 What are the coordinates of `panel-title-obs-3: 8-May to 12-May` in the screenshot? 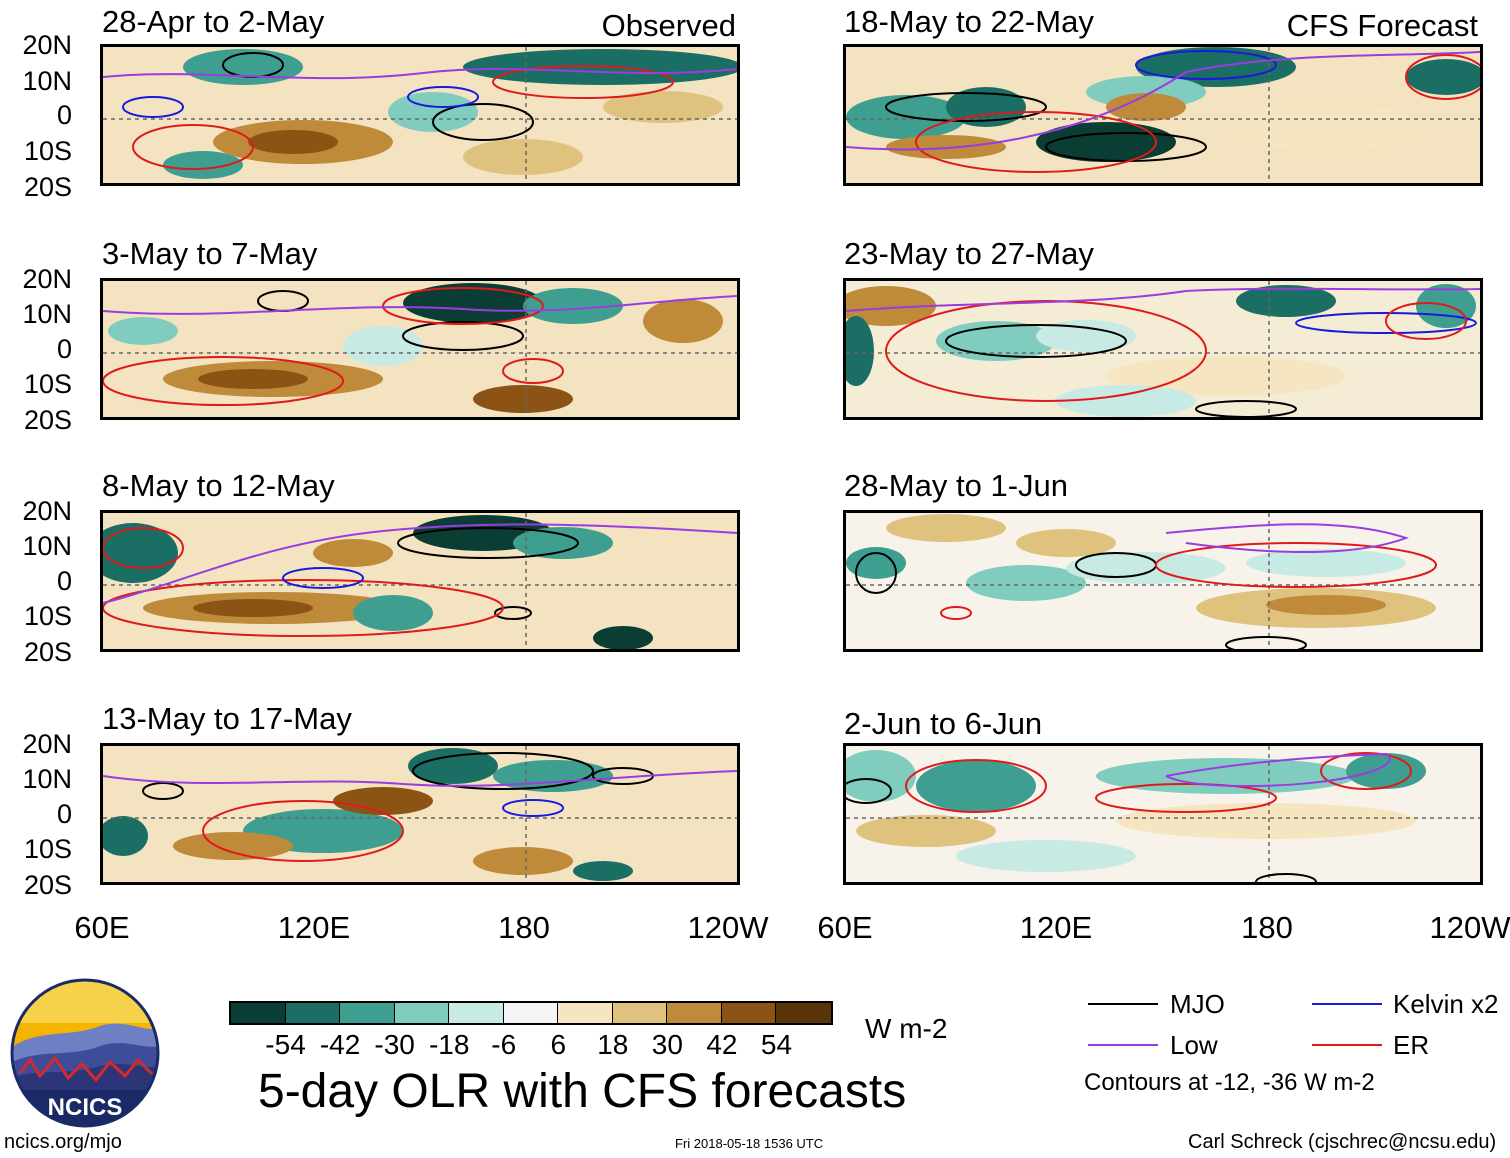 It's located at (218, 485).